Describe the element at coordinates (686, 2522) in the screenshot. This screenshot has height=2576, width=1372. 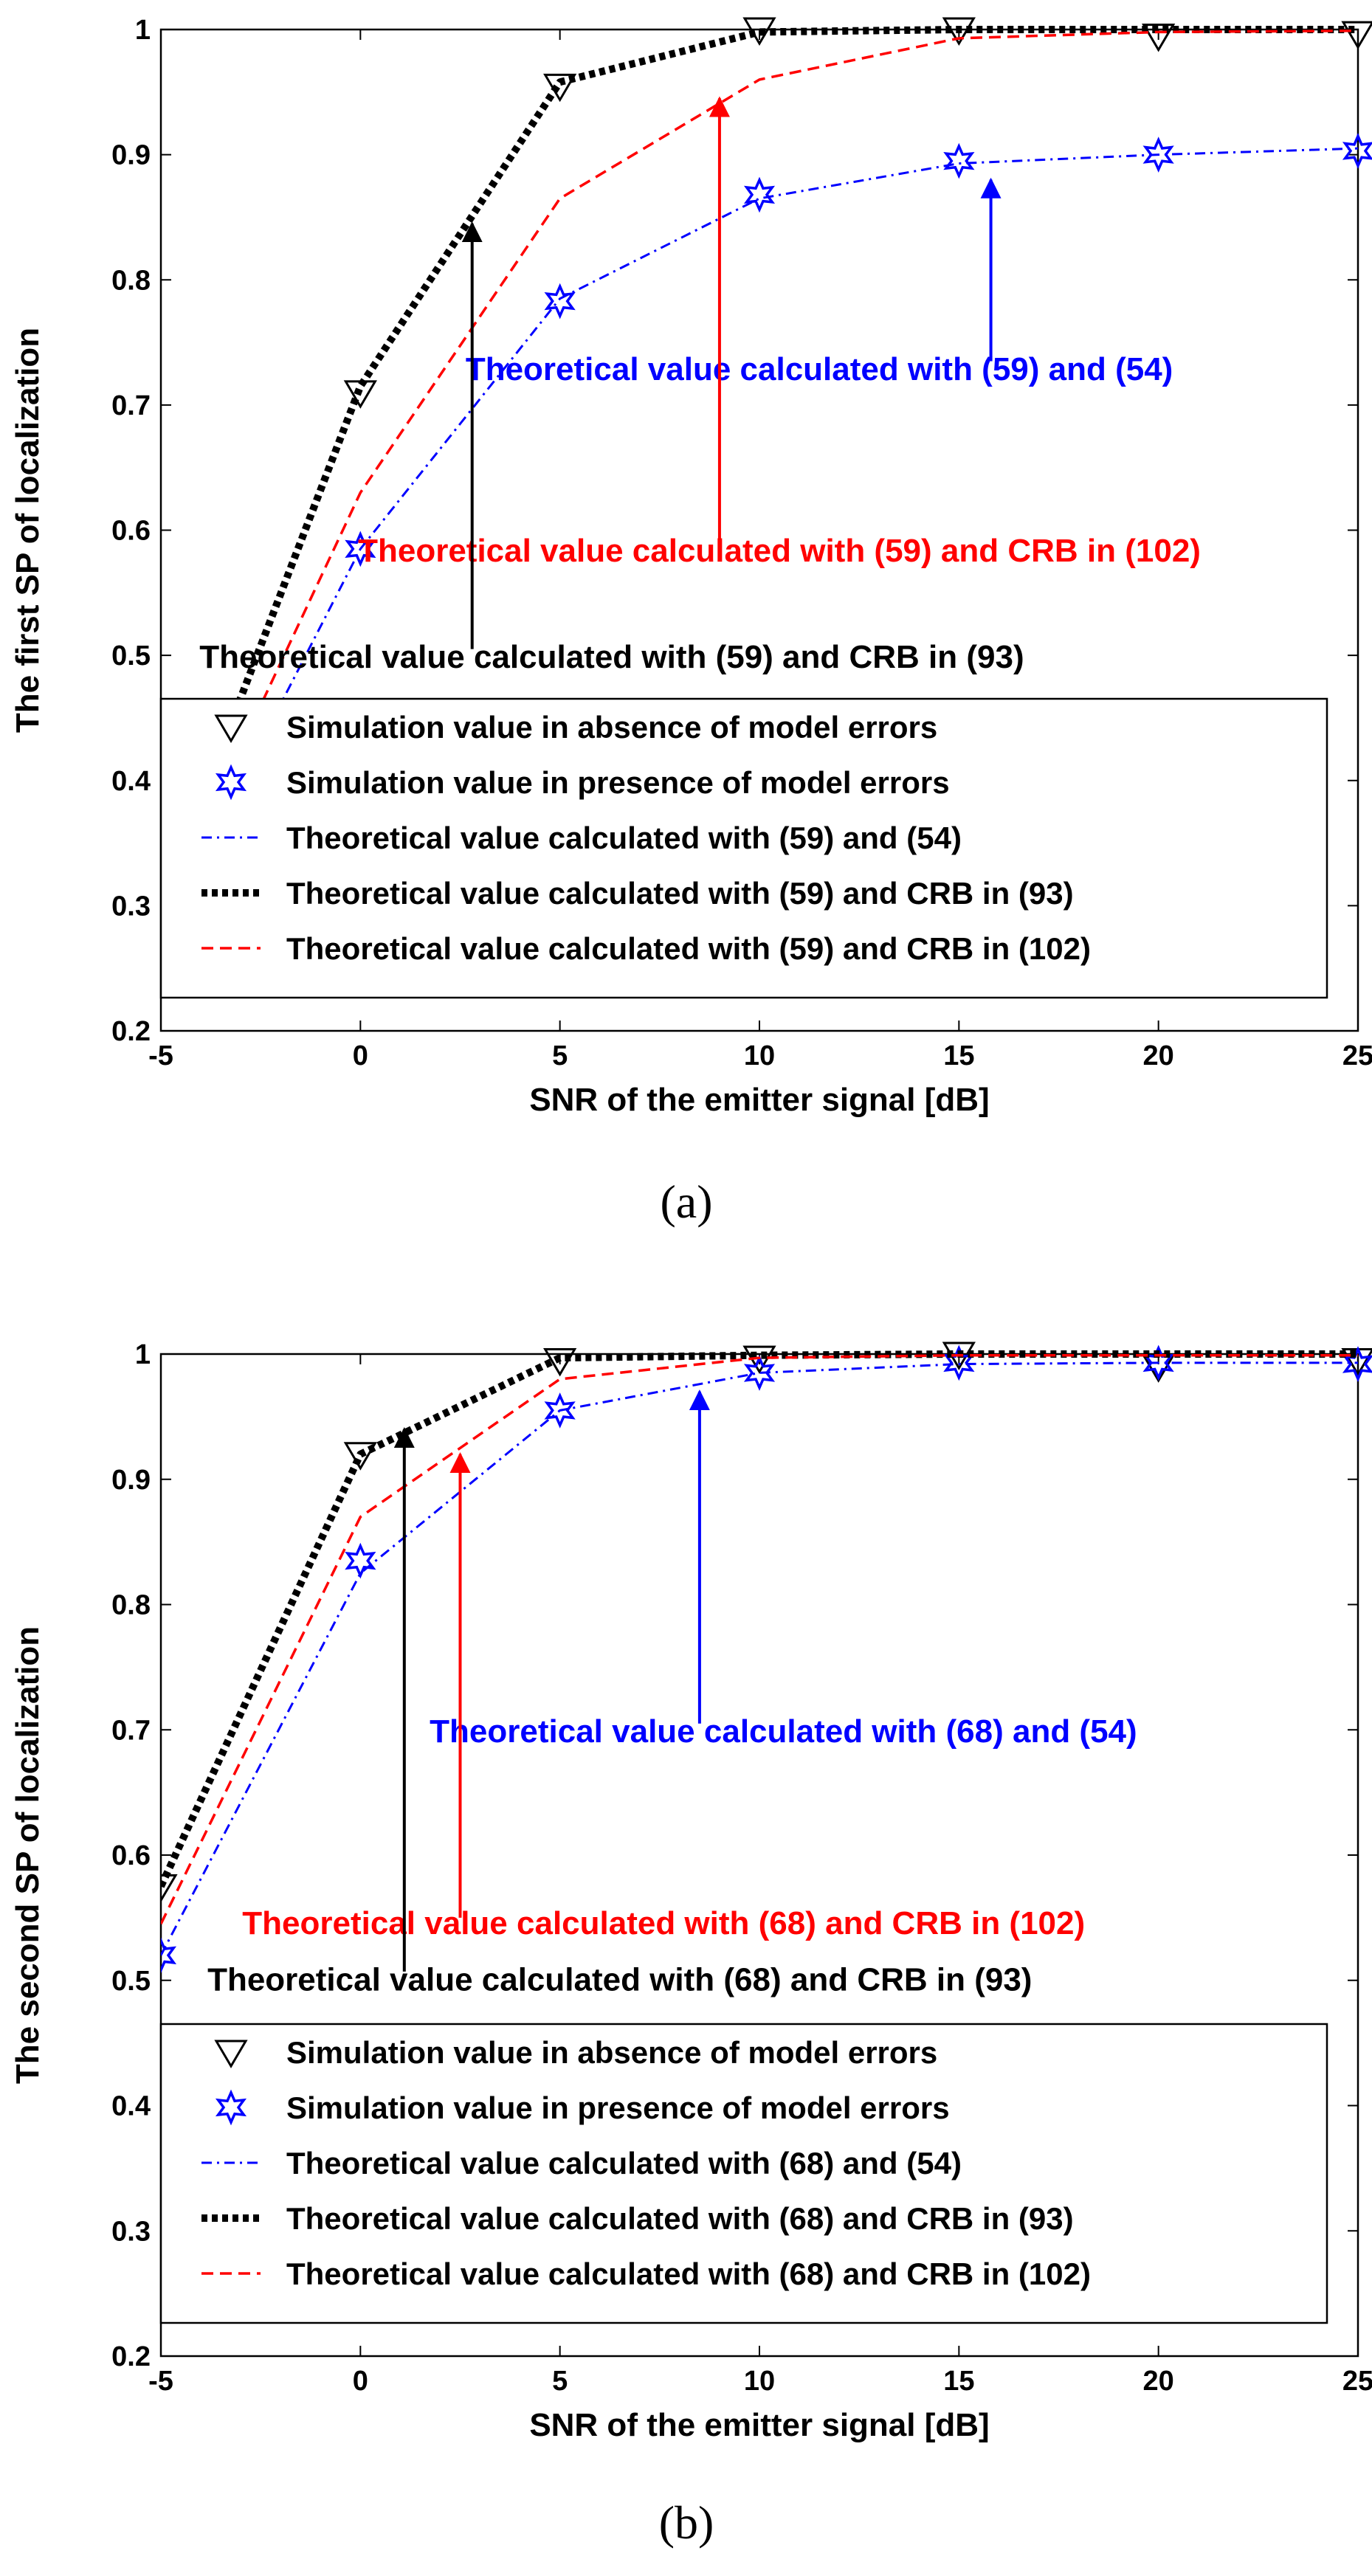
I see `panel-caption: (b)` at that location.